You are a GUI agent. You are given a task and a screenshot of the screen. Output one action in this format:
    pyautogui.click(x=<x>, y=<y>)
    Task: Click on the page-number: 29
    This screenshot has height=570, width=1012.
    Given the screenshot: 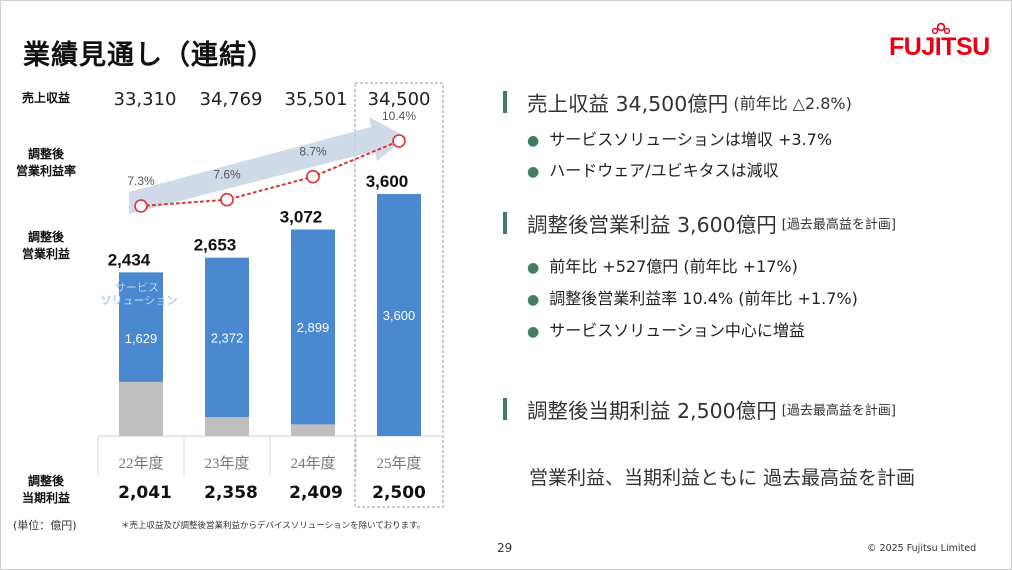 What is the action you would take?
    pyautogui.click(x=505, y=548)
    